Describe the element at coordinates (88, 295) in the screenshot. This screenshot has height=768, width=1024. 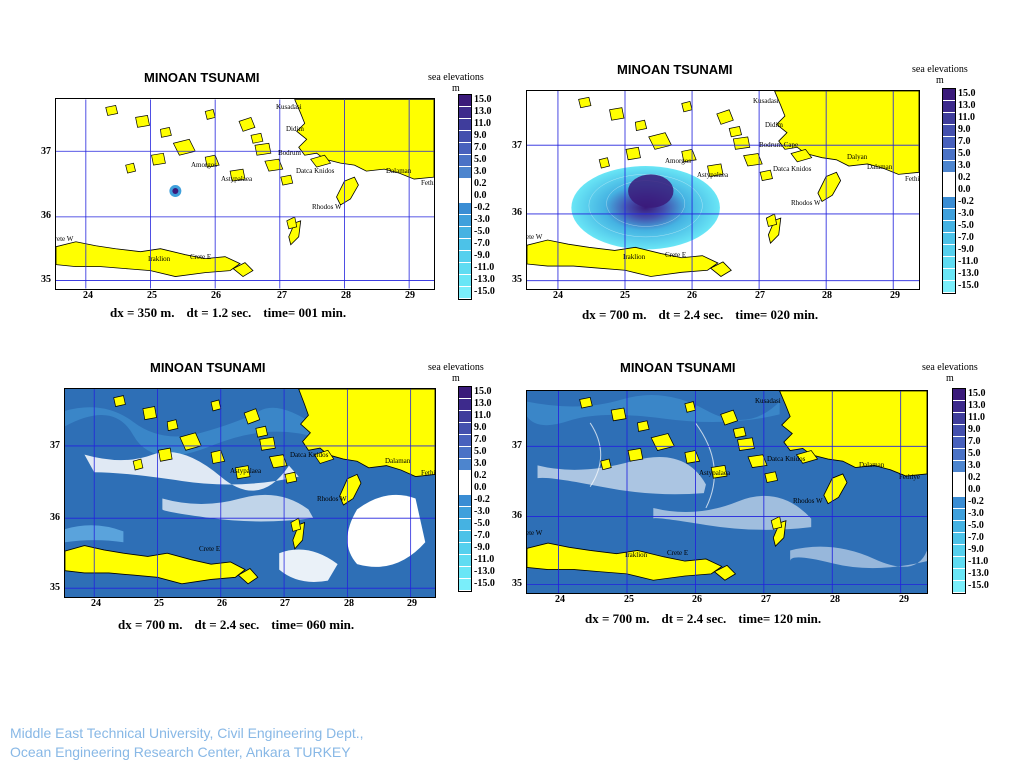
I see `x-tick: 24` at that location.